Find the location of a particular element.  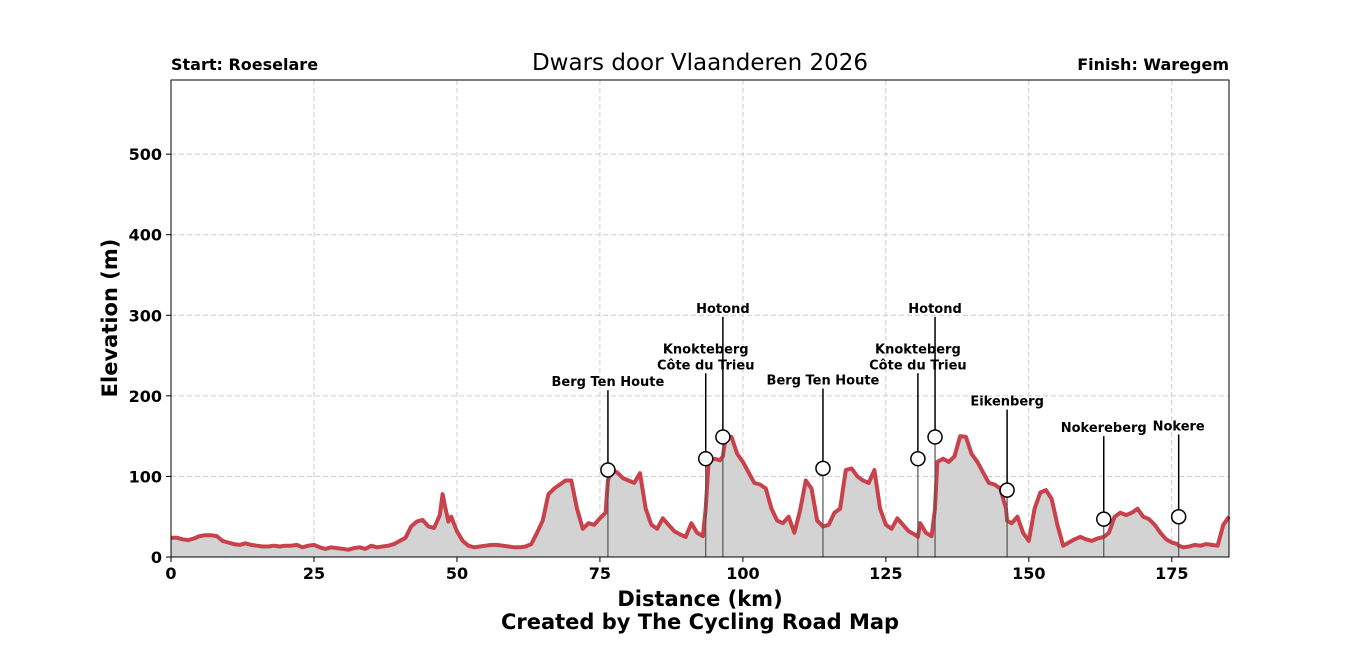

x-axis-label: Distance (km) is located at coordinates (699, 599).